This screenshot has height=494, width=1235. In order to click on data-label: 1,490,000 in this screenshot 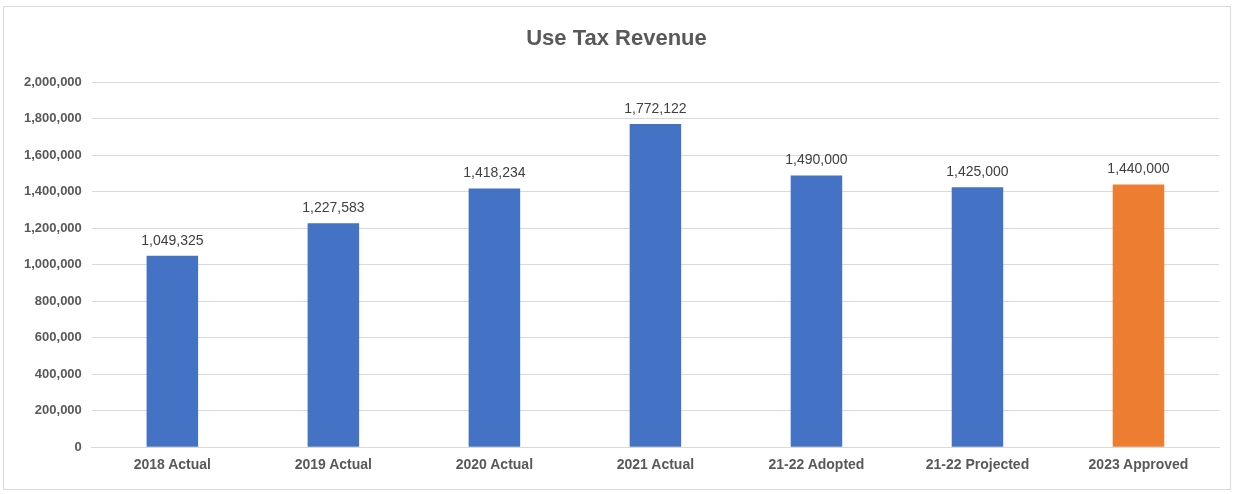, I will do `click(816, 159)`.